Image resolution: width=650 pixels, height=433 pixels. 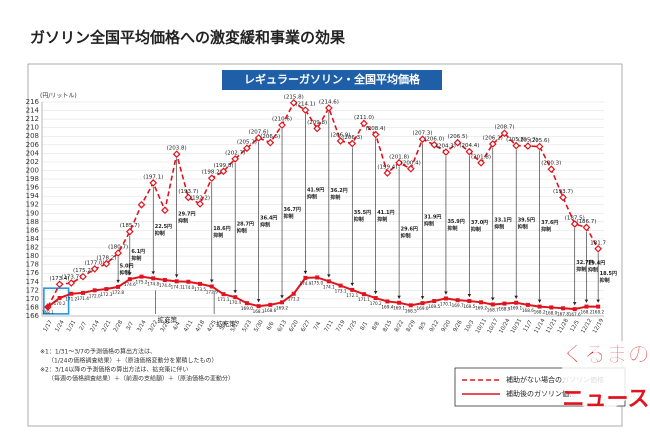 I want to click on data-label: 174.8, so click(x=153, y=283).